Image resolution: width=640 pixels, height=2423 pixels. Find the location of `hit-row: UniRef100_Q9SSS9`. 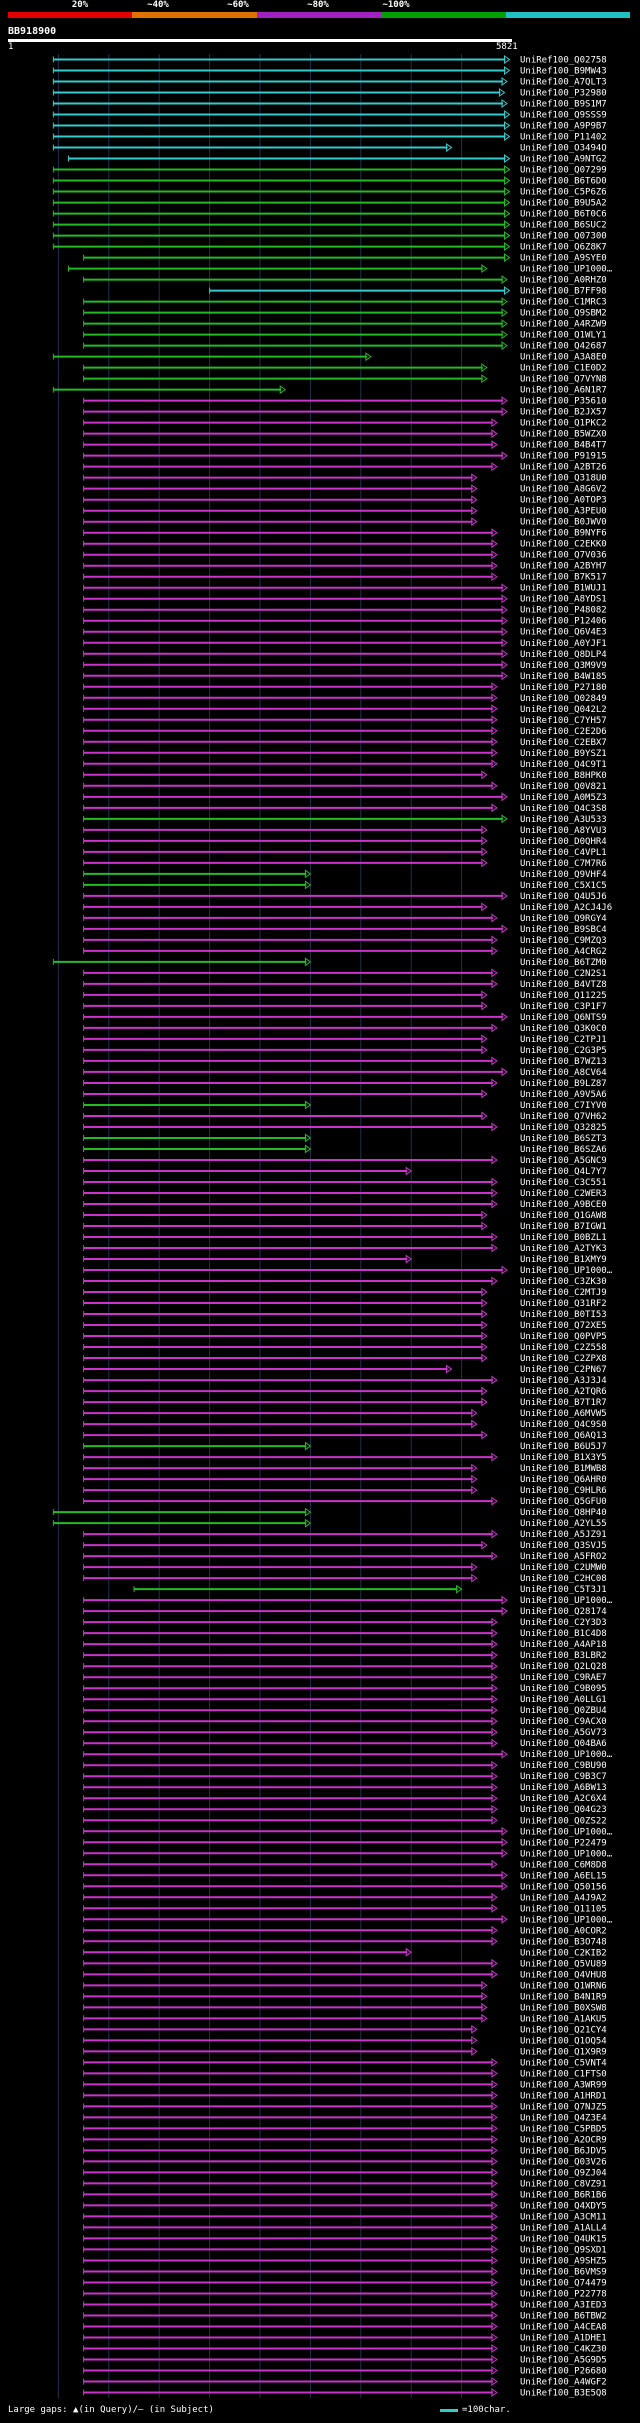

hit-row: UniRef100_Q9SSS9 is located at coordinates (329, 115).